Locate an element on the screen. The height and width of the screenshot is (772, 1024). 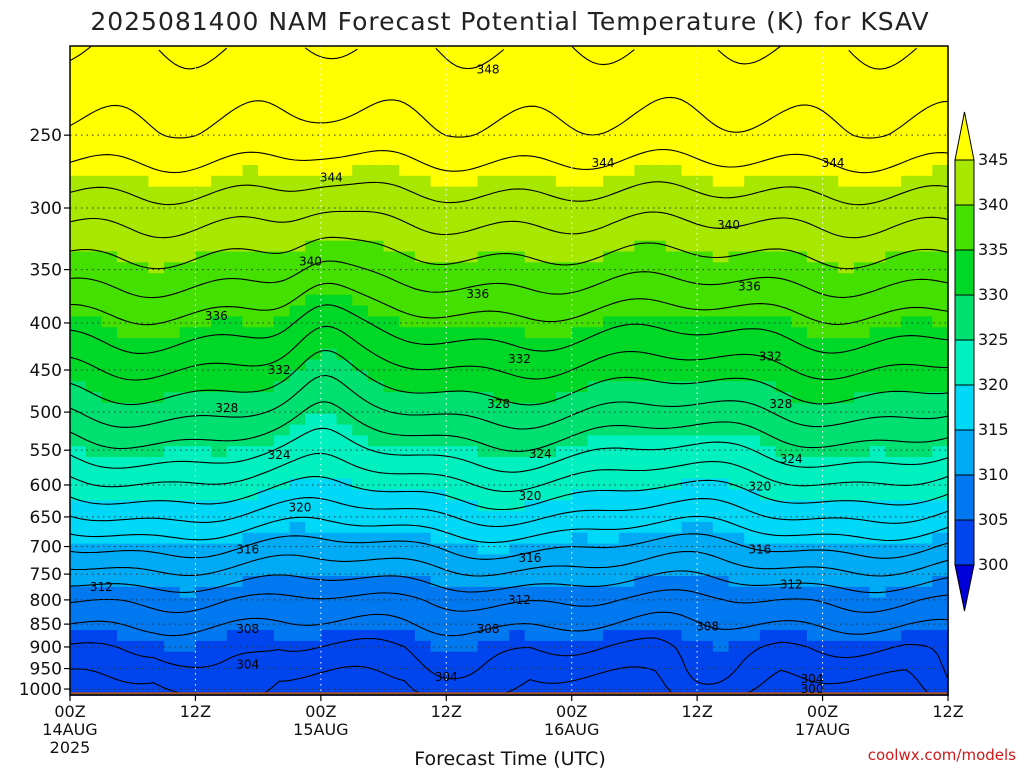
credit-link: coolwx.com/models is located at coordinates (942, 755).